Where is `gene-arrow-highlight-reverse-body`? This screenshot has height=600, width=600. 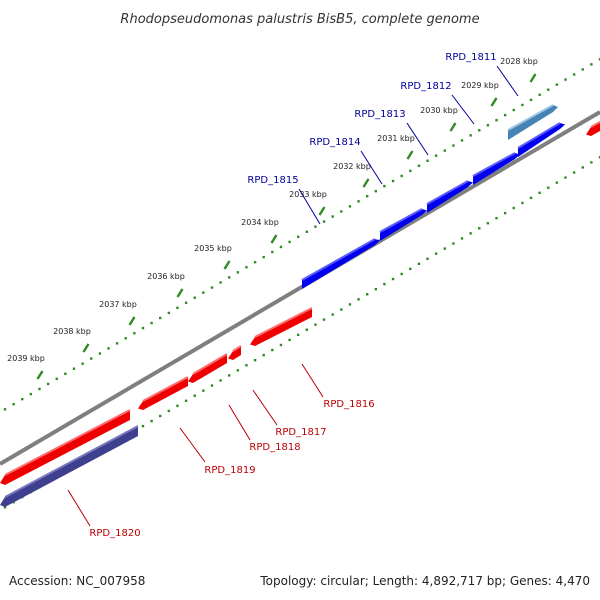
gene-arrow-highlight-reverse-body is located at coordinates (69, 466).